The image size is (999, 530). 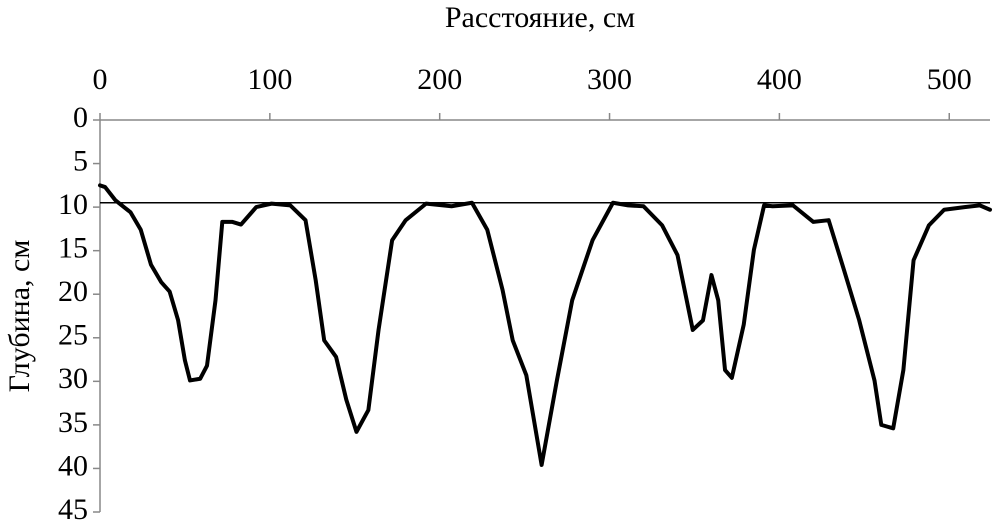 I want to click on y-tick-label: 5, so click(x=80, y=160).